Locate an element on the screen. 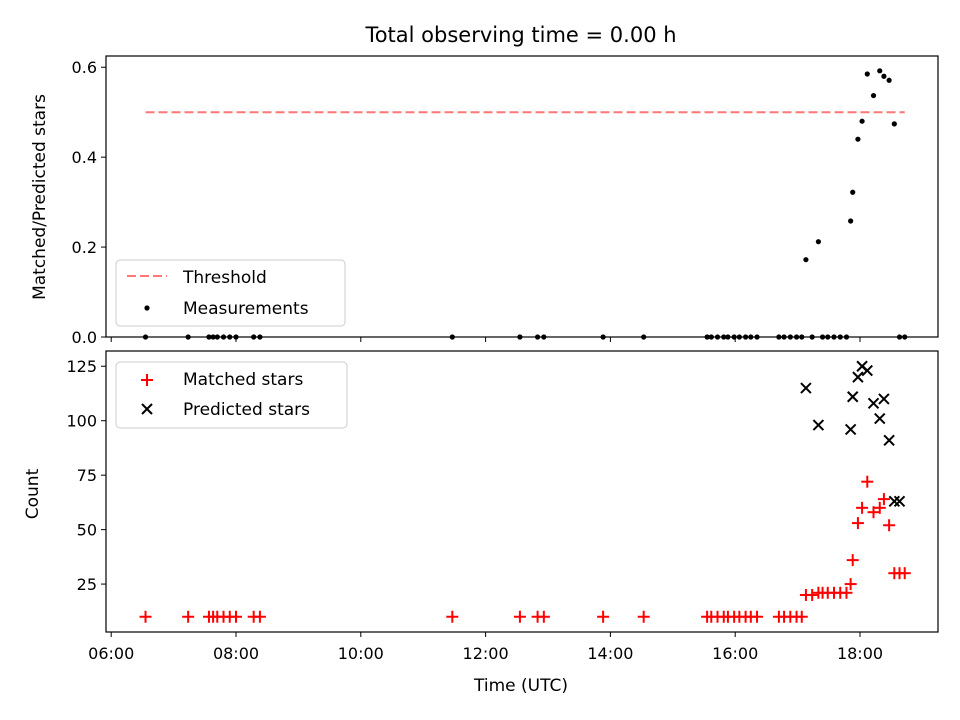 The width and height of the screenshot is (960, 720). top-legend: Threshold Measurements is located at coordinates (230, 293).